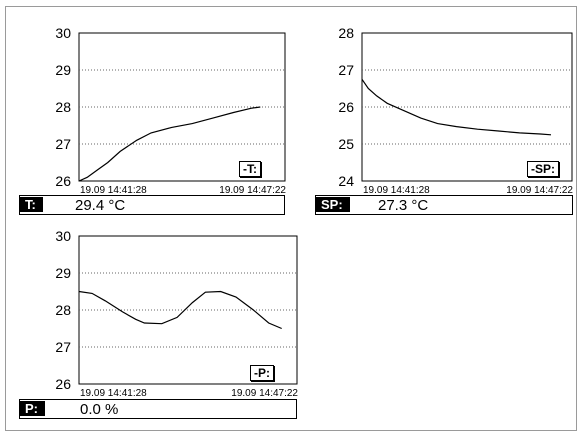  I want to click on temperature-value: 29.4 °C, so click(100, 205).